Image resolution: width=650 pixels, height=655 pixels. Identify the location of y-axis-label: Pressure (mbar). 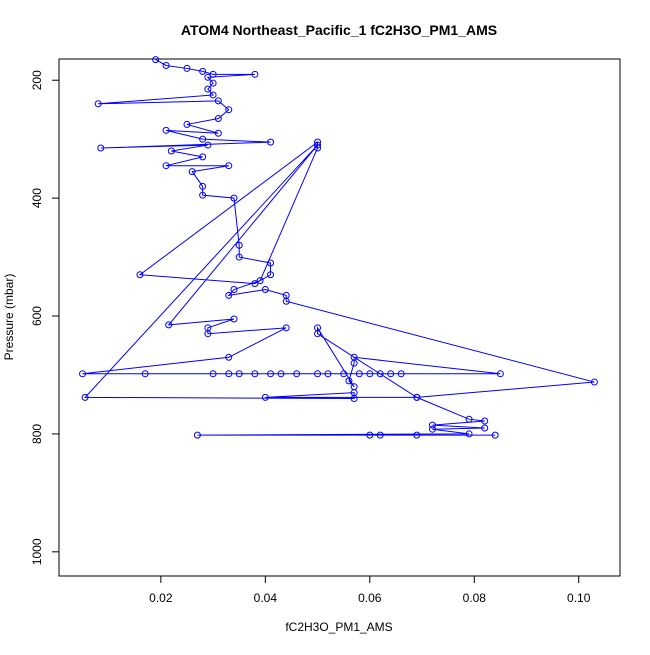
(9, 317).